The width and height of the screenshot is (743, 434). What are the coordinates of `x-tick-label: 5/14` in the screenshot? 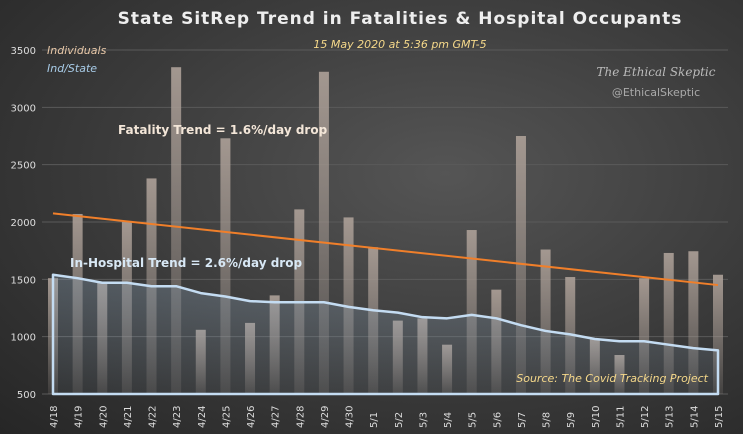 It's located at (694, 417).